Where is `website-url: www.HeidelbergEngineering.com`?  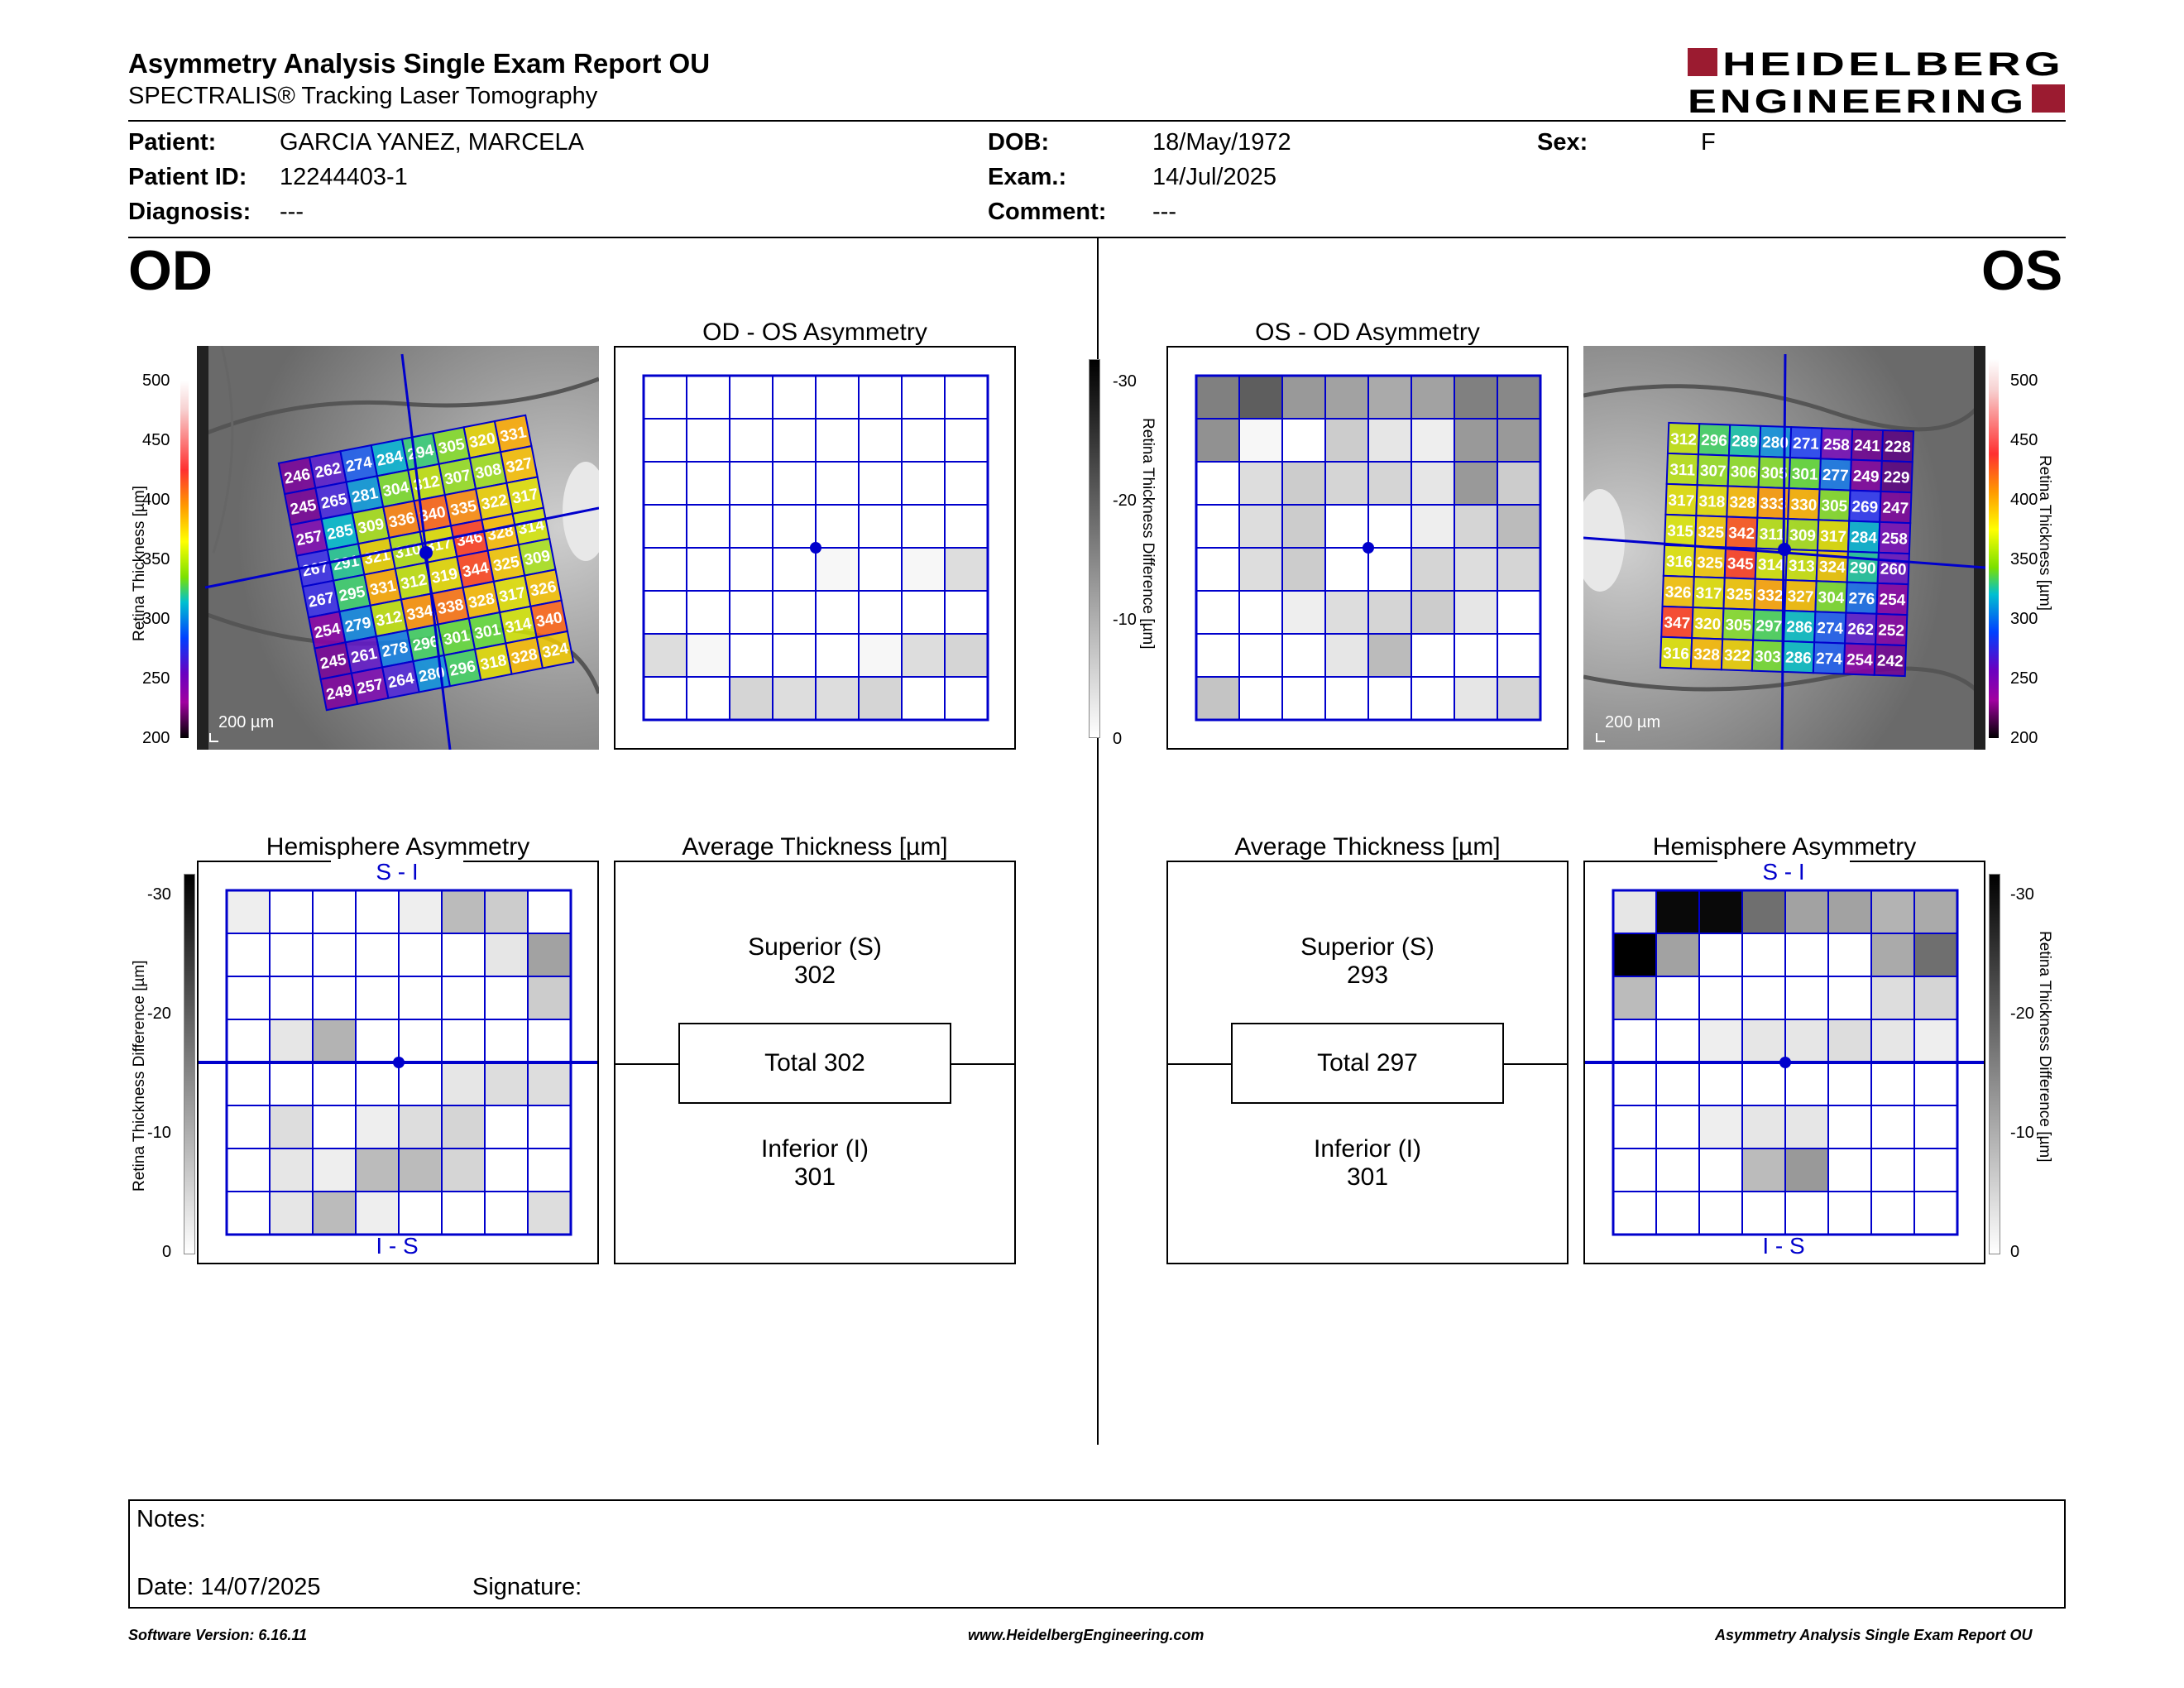 website-url: www.HeidelbergEngineering.com is located at coordinates (1086, 1635).